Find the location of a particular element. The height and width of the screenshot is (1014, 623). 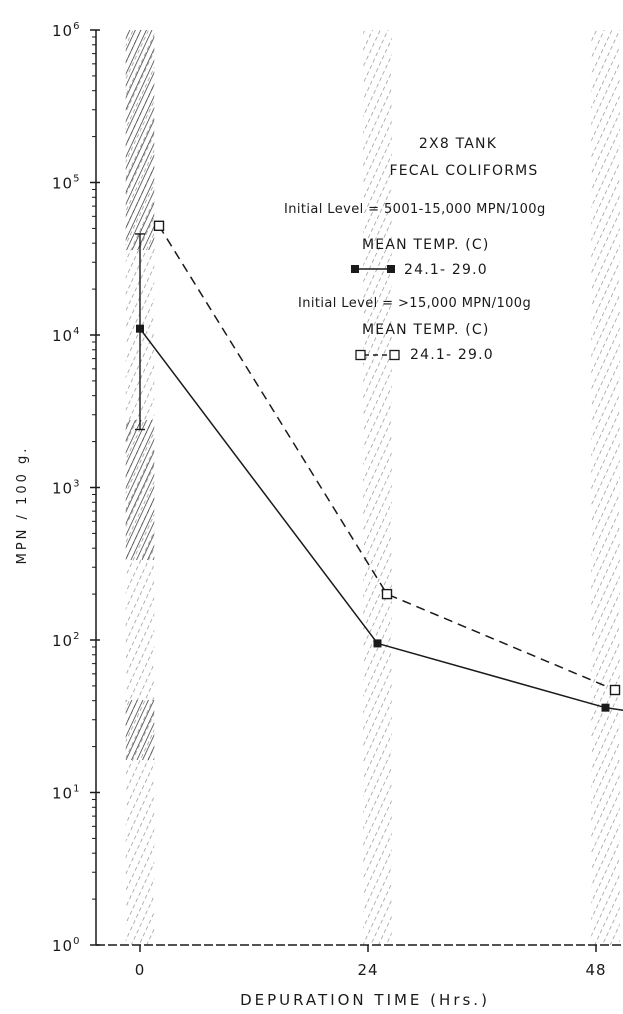

legend-group2-heading: MEAN TEMP. (C) is located at coordinates (426, 330).